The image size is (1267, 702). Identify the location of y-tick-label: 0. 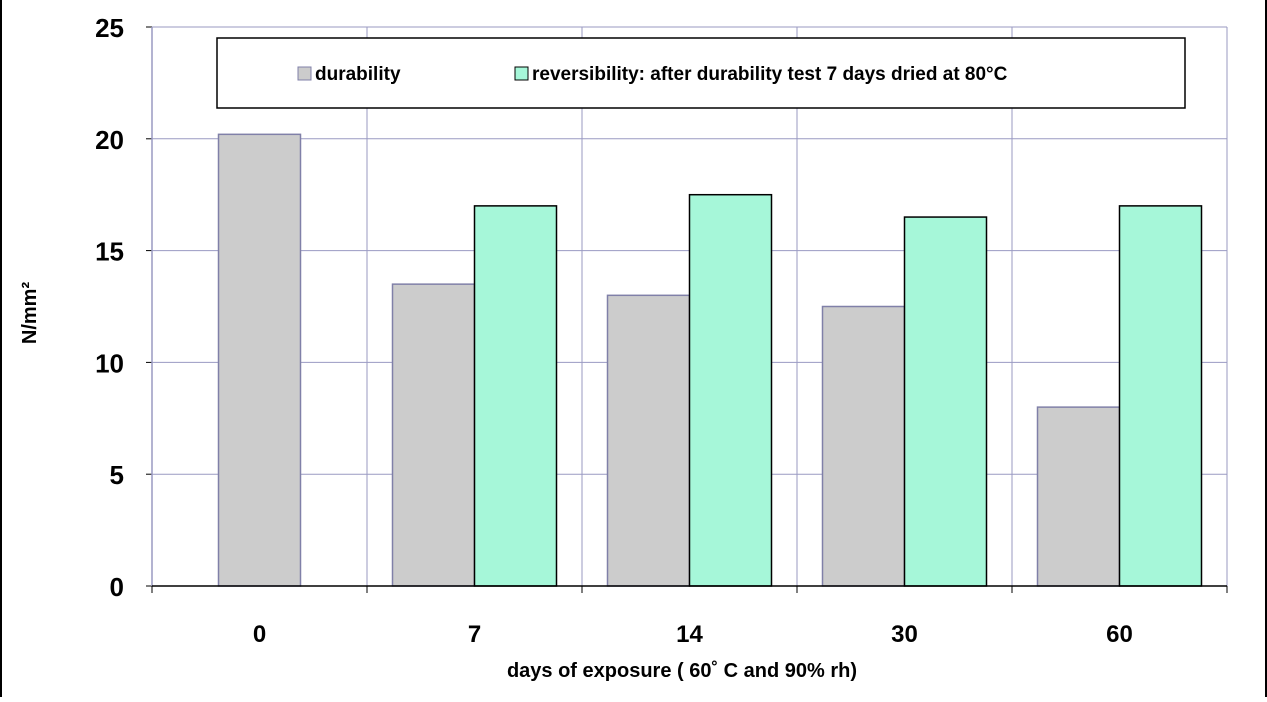
(117, 587).